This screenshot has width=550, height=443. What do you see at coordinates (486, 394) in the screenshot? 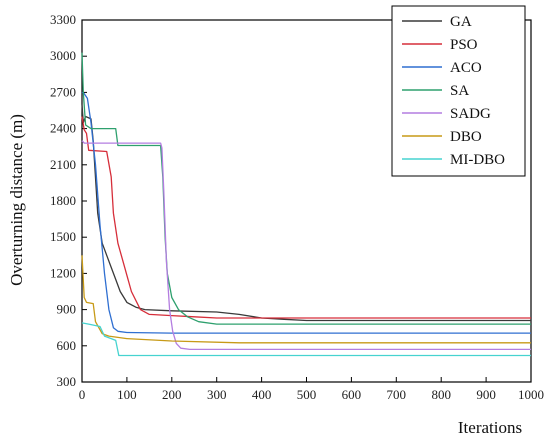
I see `x-tick-label: 900` at bounding box center [486, 394].